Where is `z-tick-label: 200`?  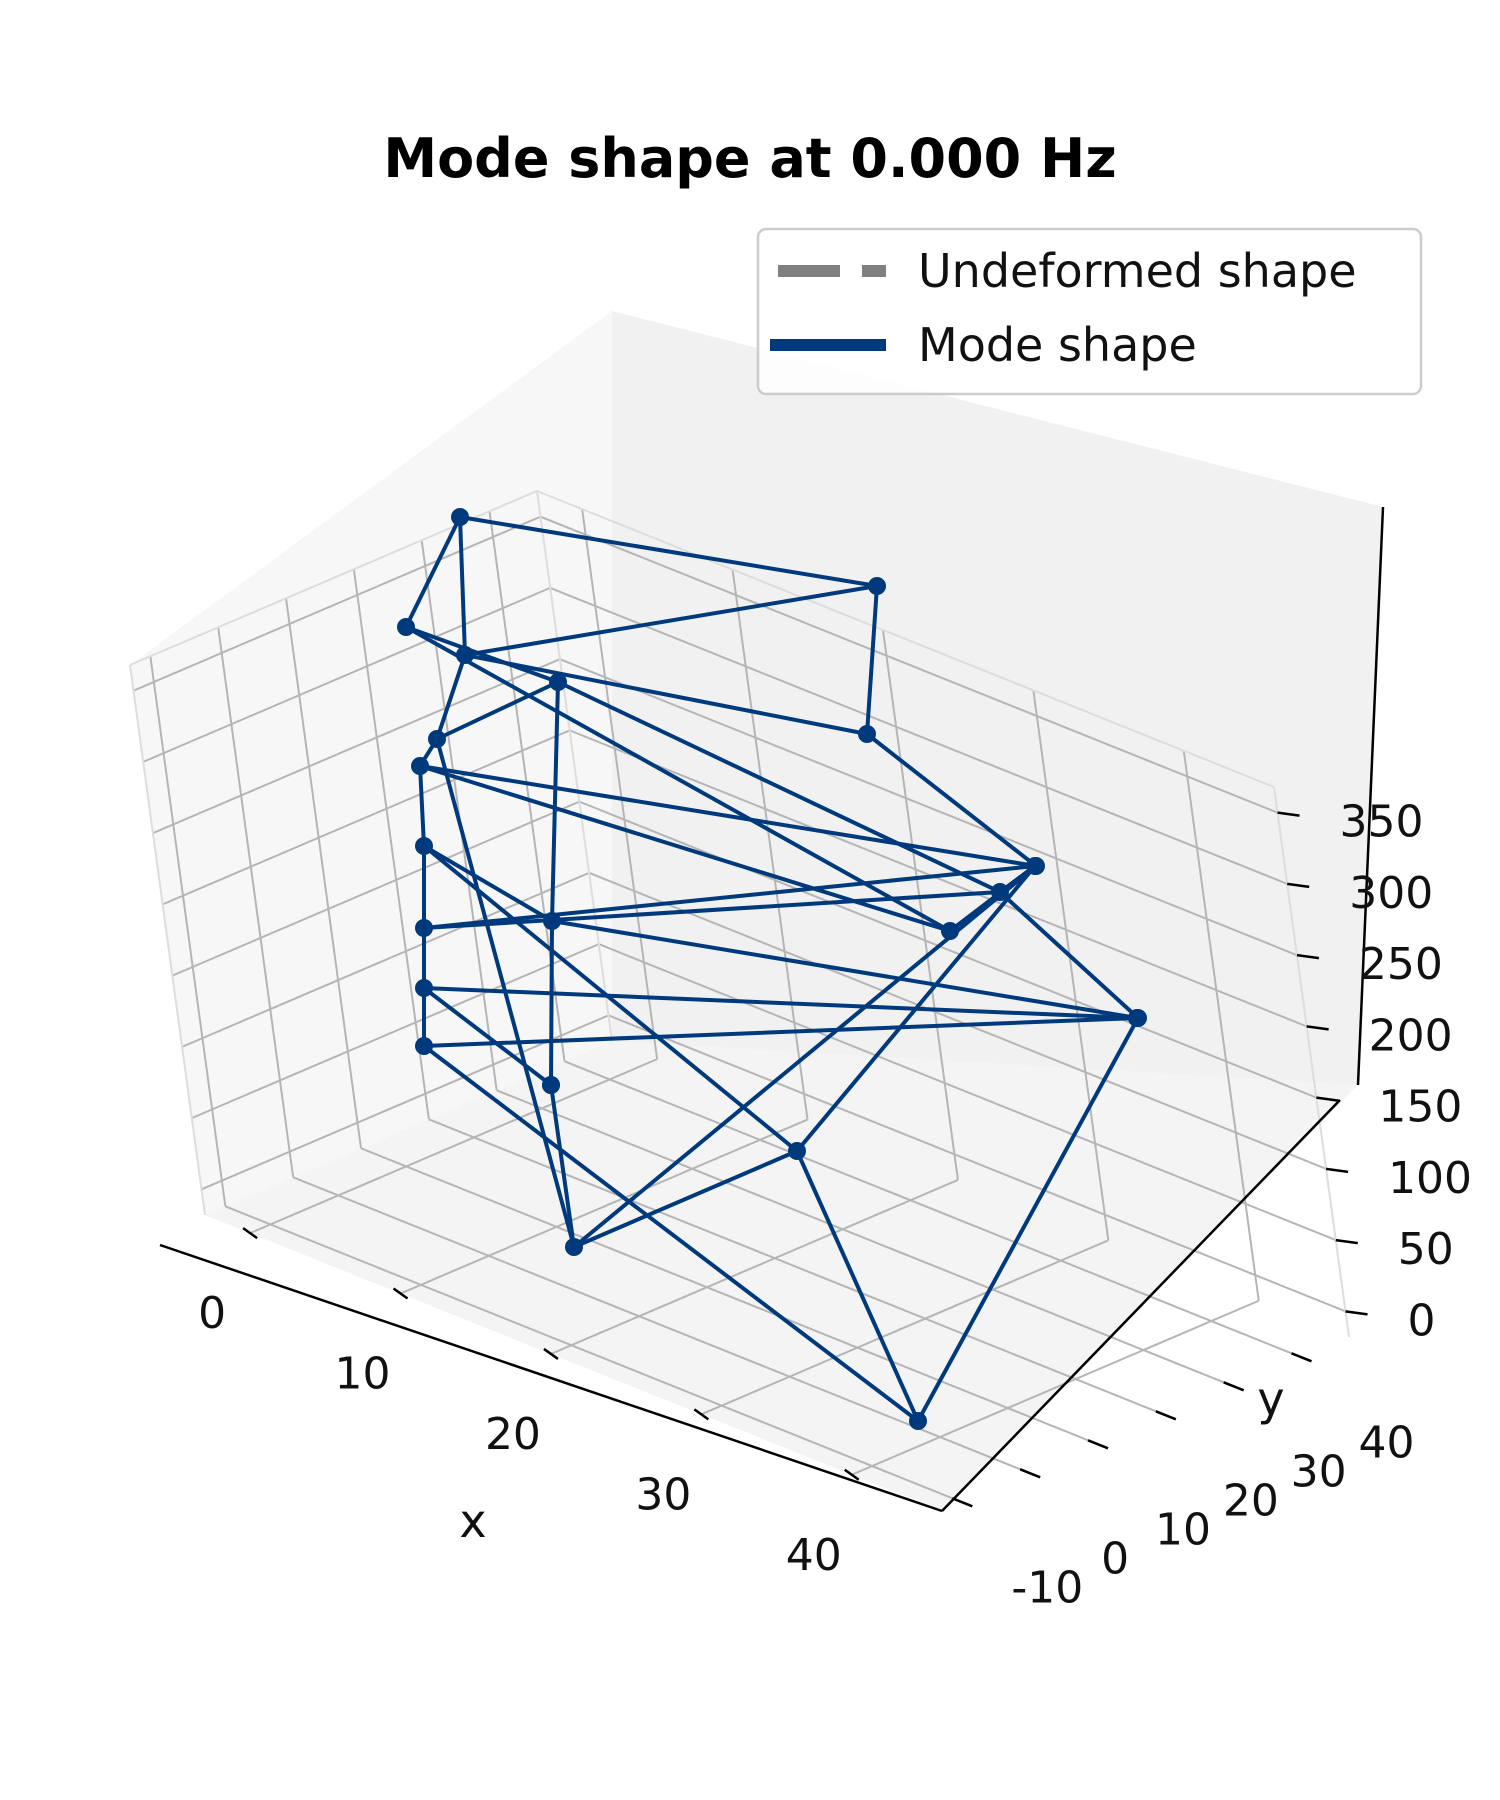 z-tick-label: 200 is located at coordinates (1411, 1035).